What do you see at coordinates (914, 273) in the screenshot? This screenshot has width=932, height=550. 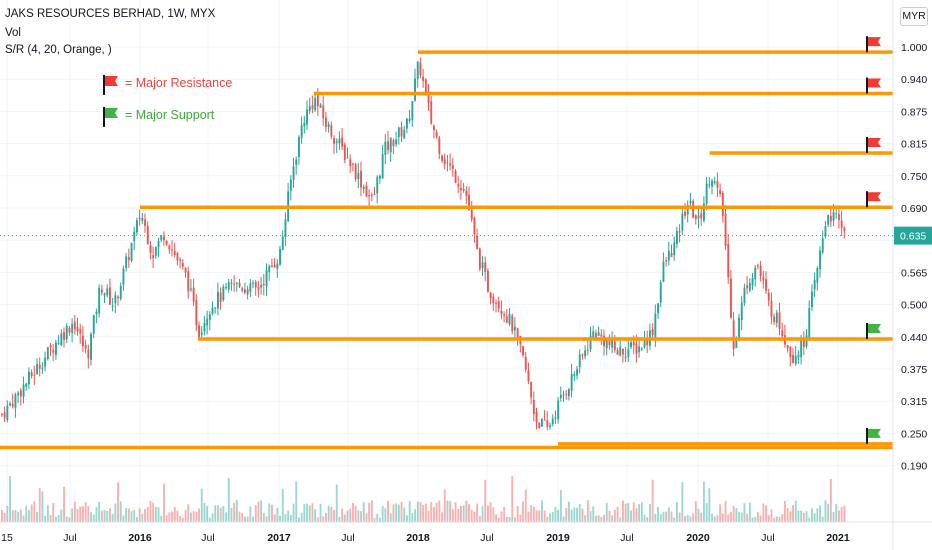 I see `price-tick-label: 0.565` at bounding box center [914, 273].